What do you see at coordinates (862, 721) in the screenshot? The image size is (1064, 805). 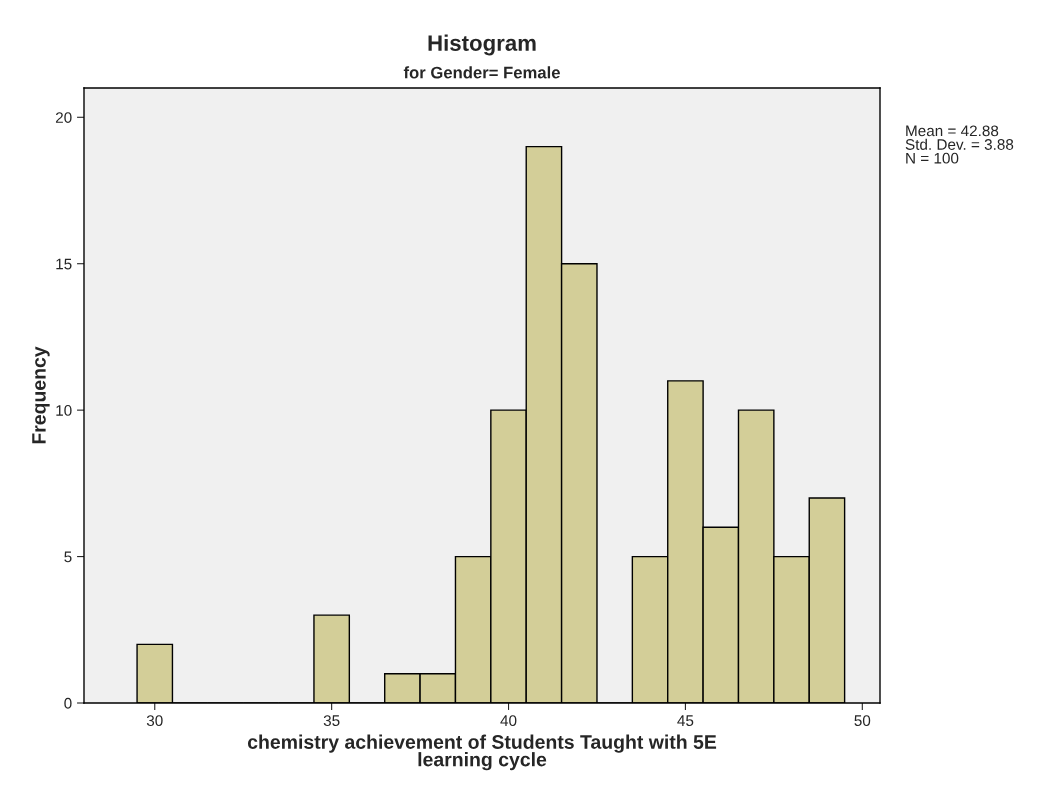 I see `x-tick-label: 50` at bounding box center [862, 721].